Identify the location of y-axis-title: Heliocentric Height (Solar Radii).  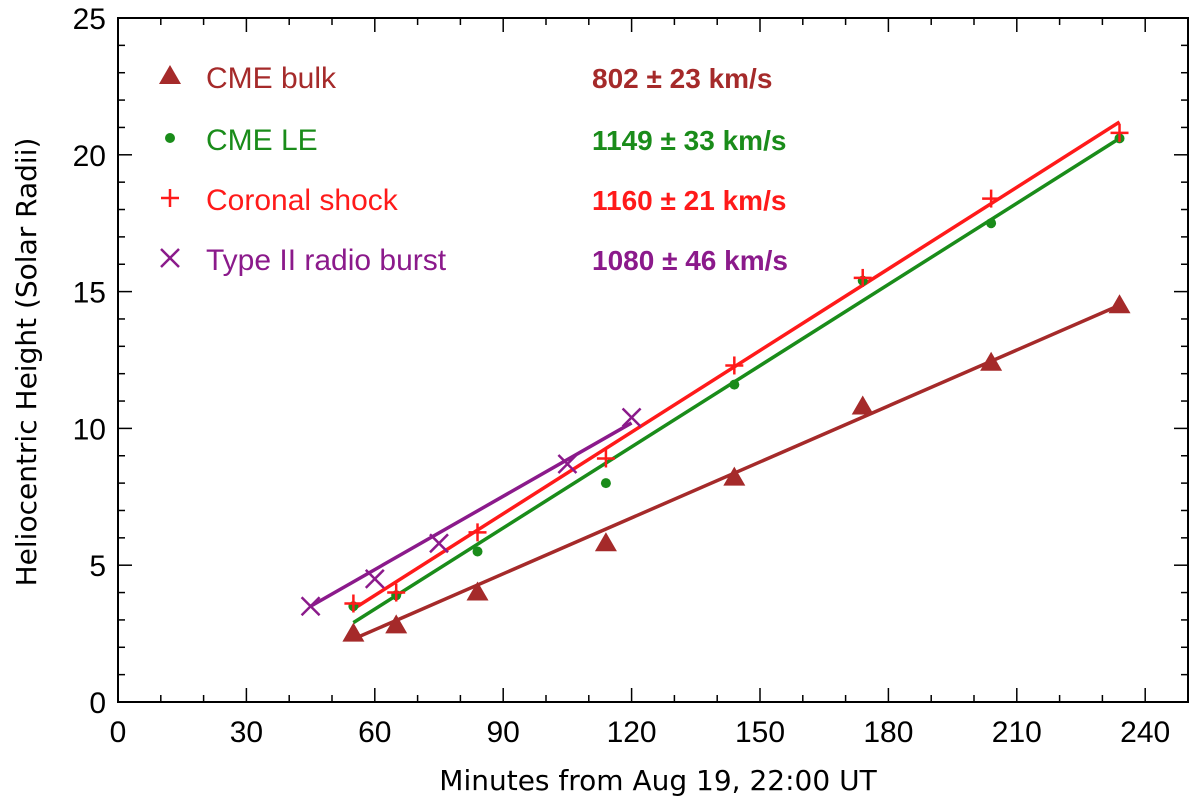
(26, 362).